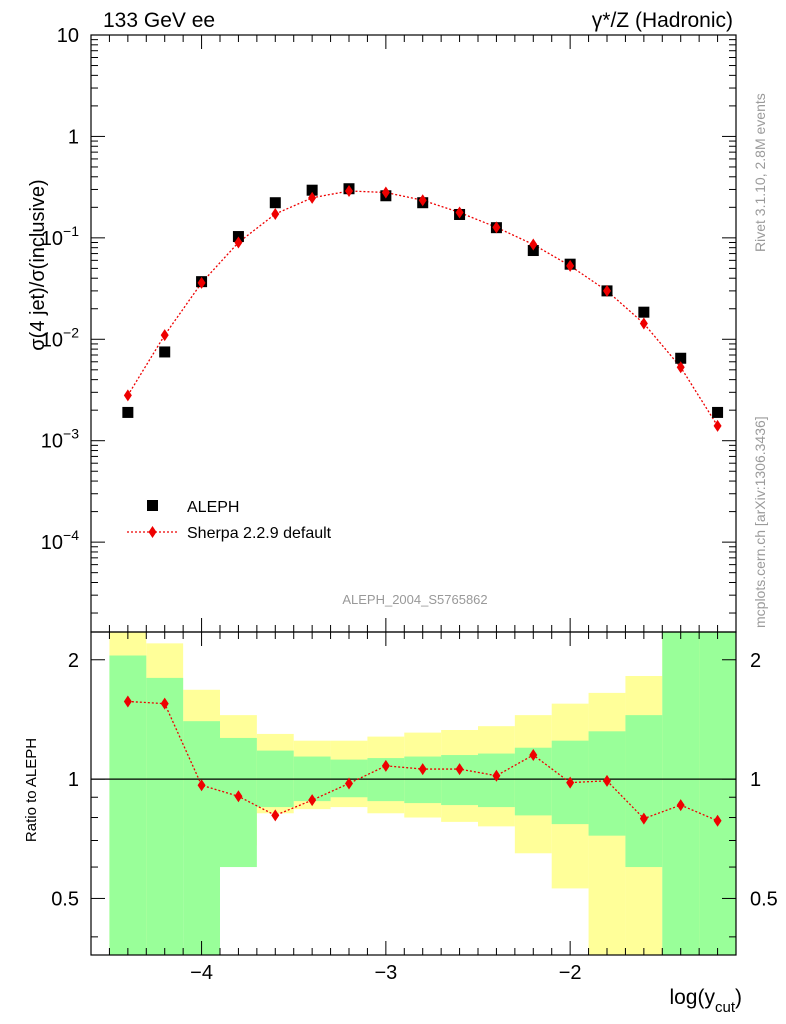  What do you see at coordinates (71, 332) in the screenshot?
I see `main-y-tick-label-exp: −2` at bounding box center [71, 332].